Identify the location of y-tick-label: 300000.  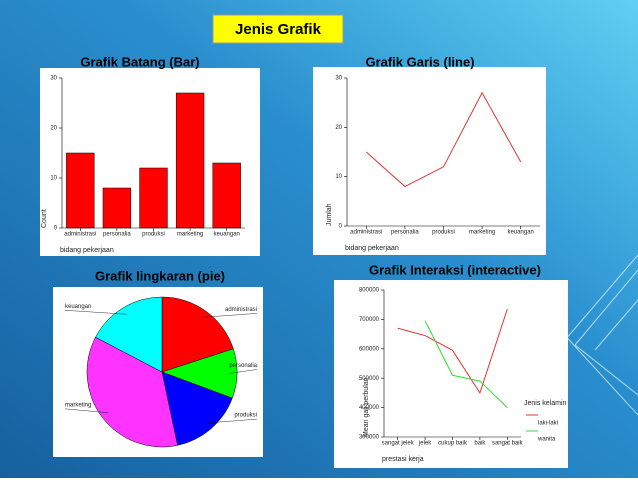
(369, 438).